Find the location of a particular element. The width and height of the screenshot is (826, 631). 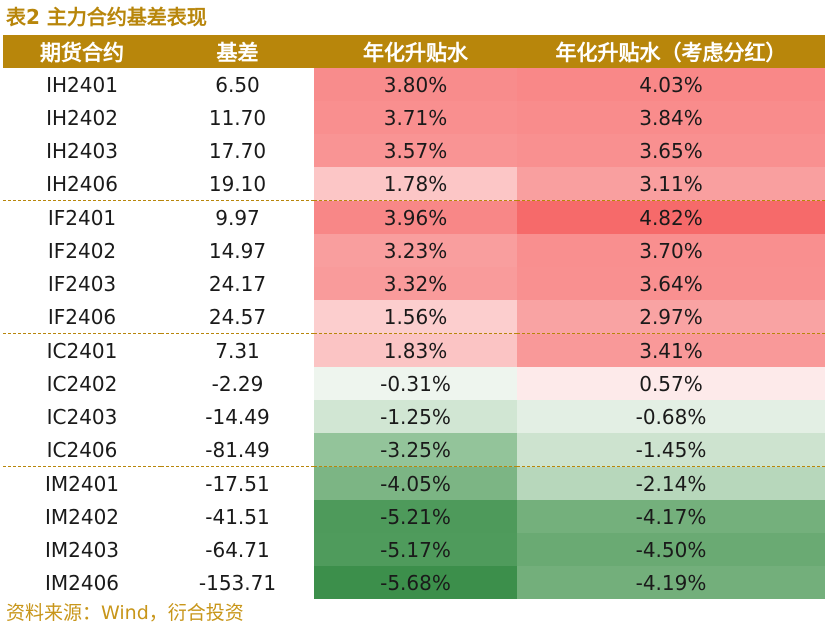

annualized-cell: -1.25% is located at coordinates (415, 416).